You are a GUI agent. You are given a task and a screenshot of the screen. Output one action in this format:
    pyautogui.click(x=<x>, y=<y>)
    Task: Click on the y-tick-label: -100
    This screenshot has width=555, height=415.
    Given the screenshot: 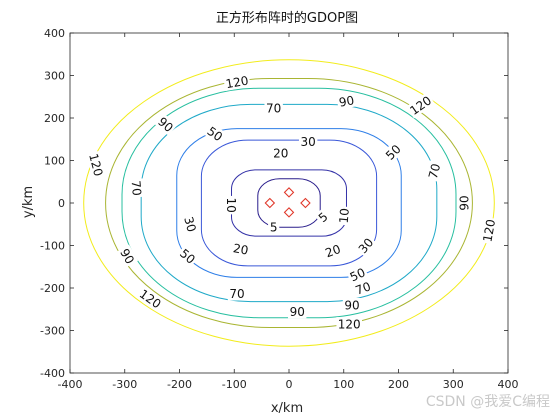 What is the action you would take?
    pyautogui.click(x=52, y=246)
    